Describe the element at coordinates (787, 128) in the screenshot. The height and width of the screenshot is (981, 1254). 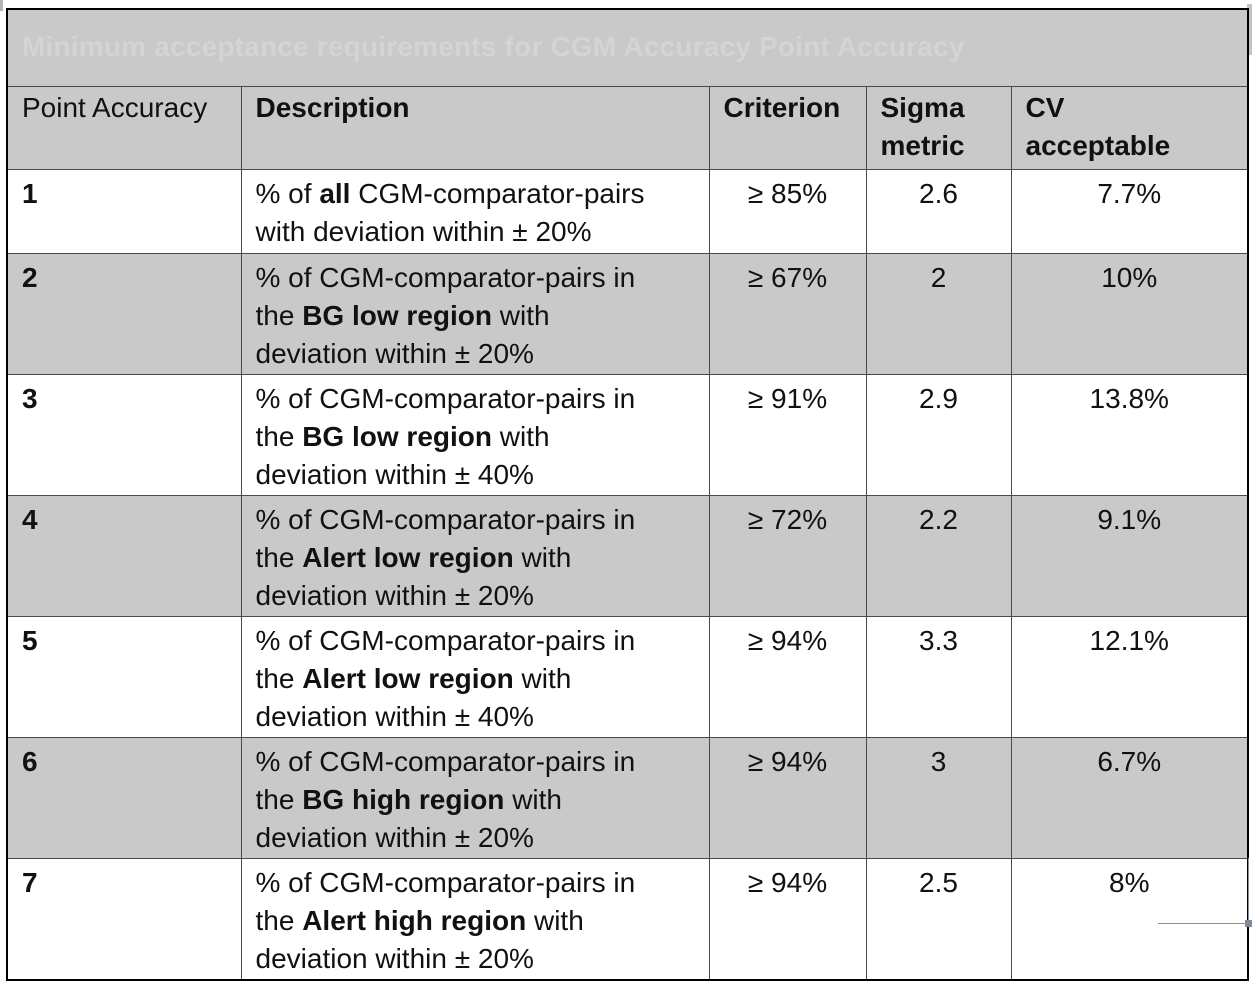
I see `column-header-criterion: Criterion` at that location.